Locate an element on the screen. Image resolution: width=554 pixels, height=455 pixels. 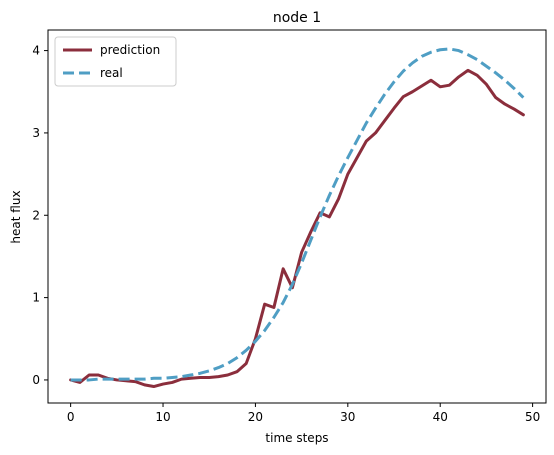
x-tick-label: 40 is located at coordinates (440, 417).